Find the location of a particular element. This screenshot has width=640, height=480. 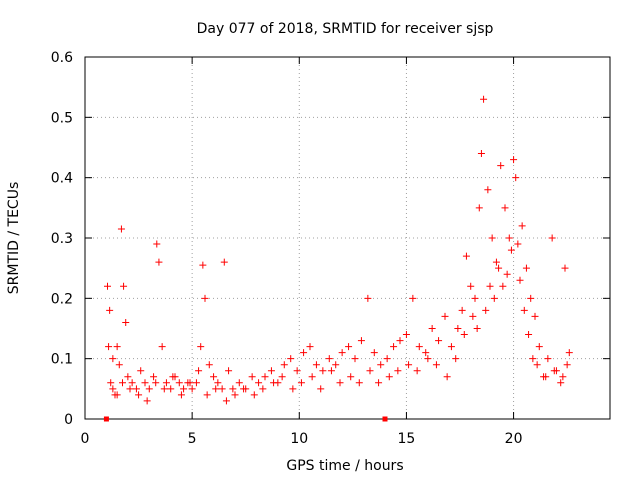

y-tick-label: 0.5 is located at coordinates (62, 118).